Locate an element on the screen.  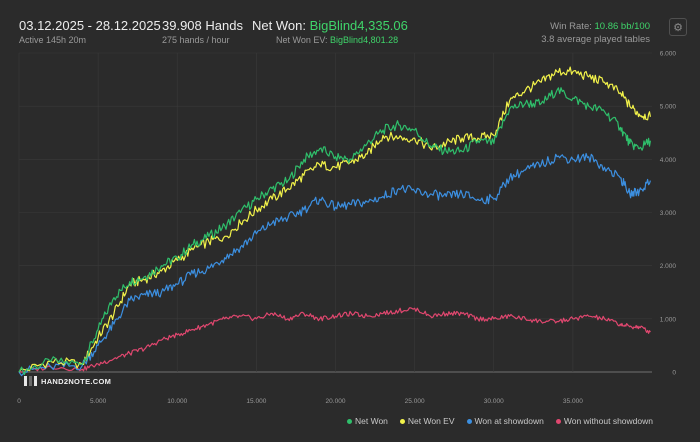
hands-count: 39.908 Hands is located at coordinates (202, 25).